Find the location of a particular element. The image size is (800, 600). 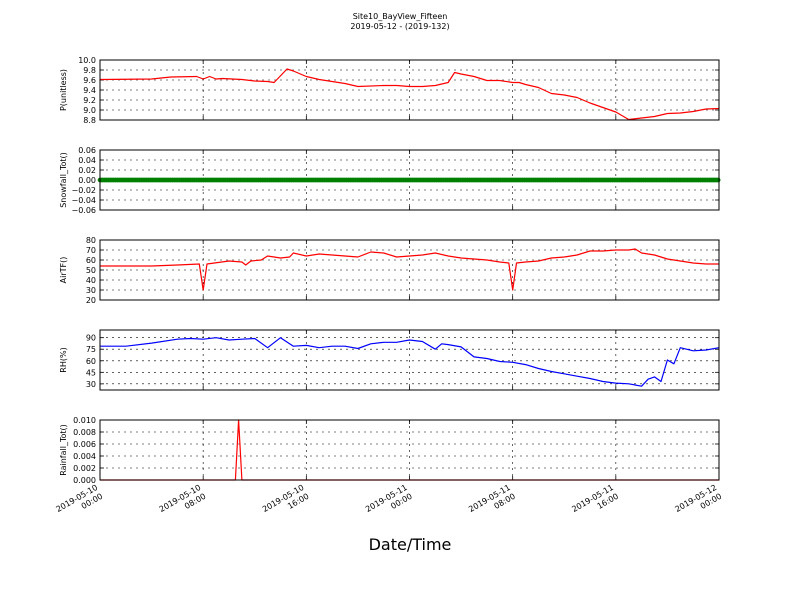

y-tick-label: 75 is located at coordinates (91, 349).